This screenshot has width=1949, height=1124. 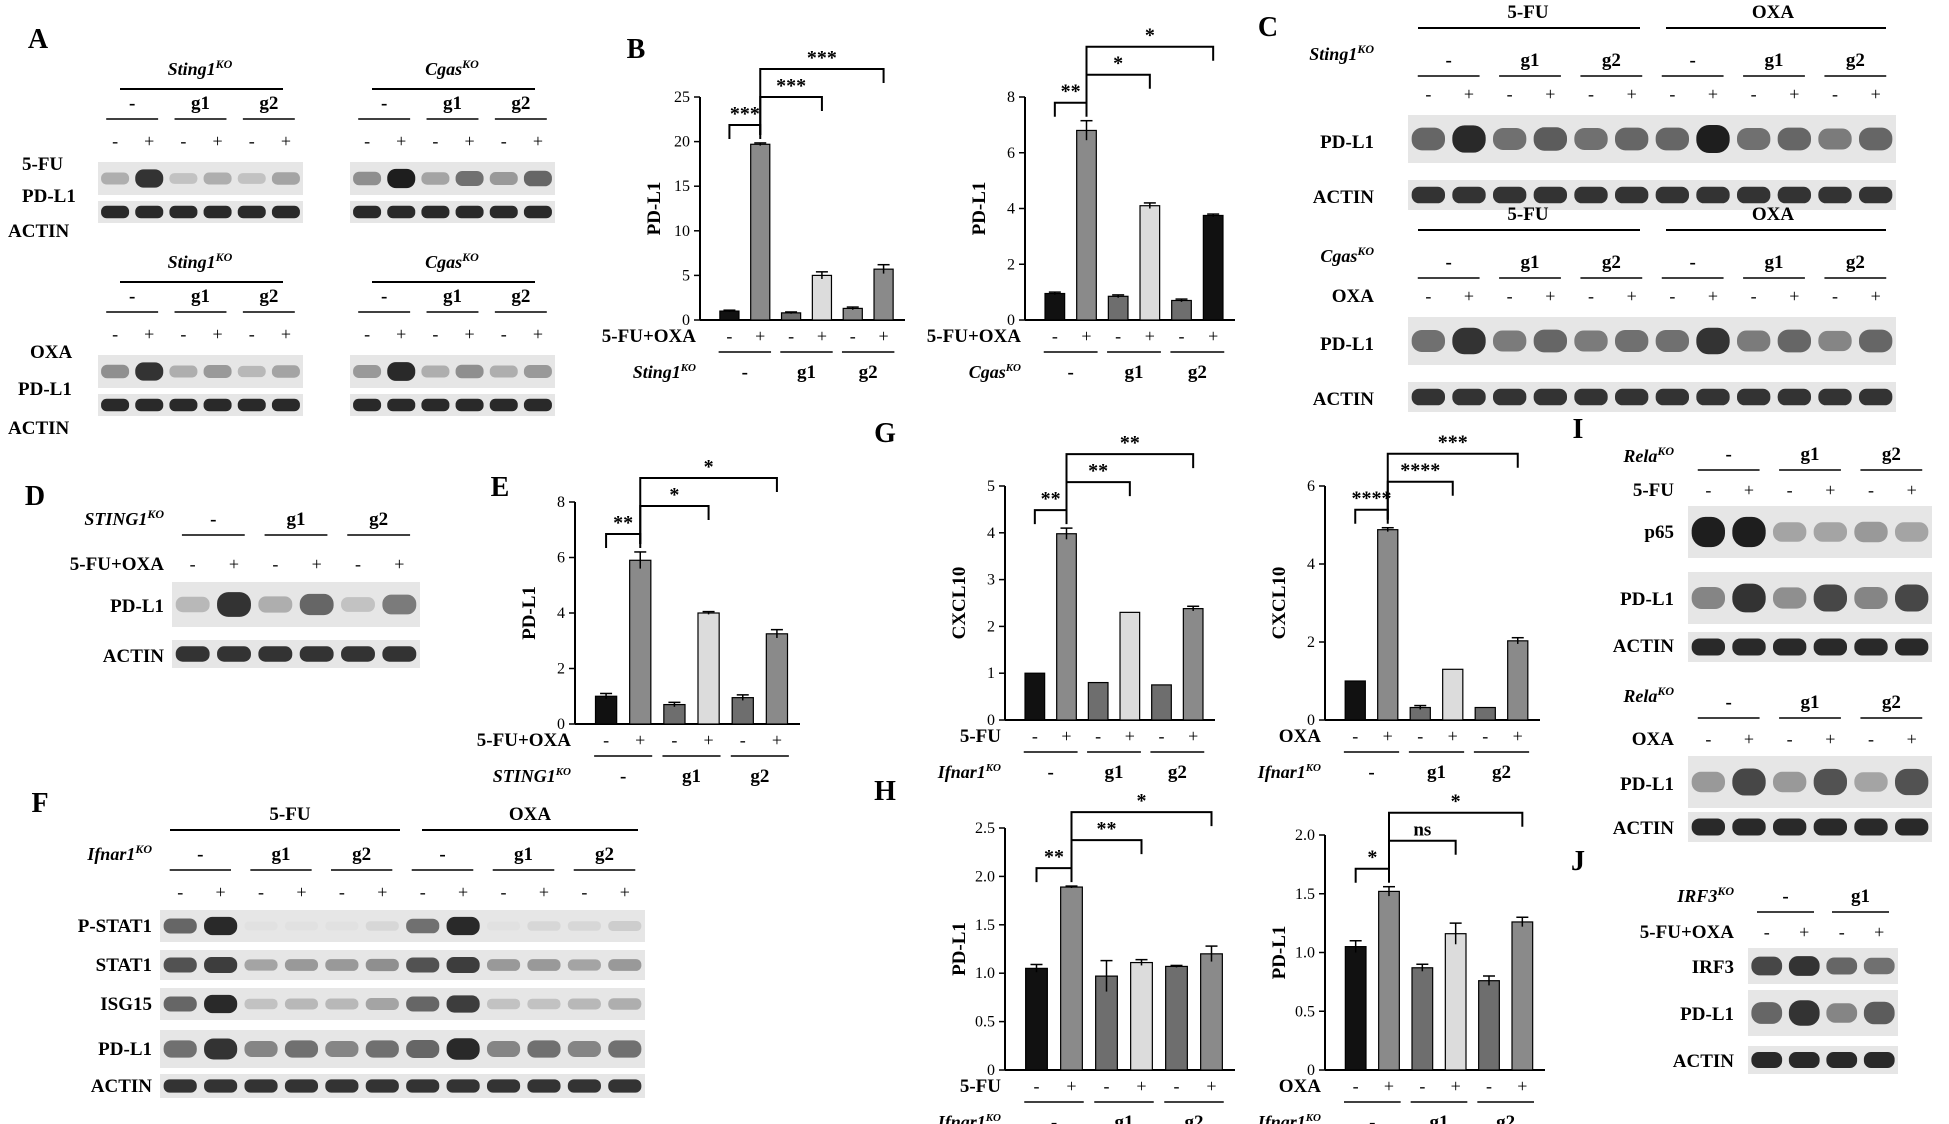 What do you see at coordinates (452, 261) in the screenshot?
I see `a-cgas-oxa-knockout-title: CgasKO` at bounding box center [452, 261].